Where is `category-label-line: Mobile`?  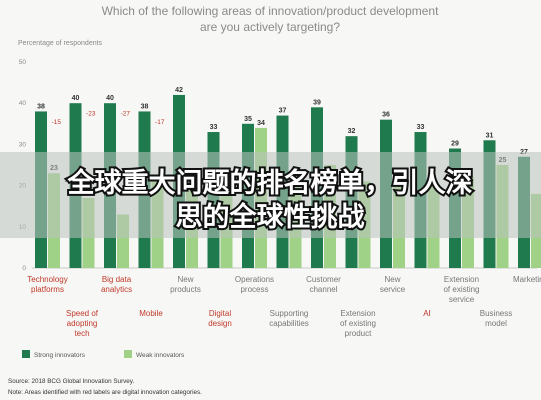 category-label-line: Mobile is located at coordinates (151, 313).